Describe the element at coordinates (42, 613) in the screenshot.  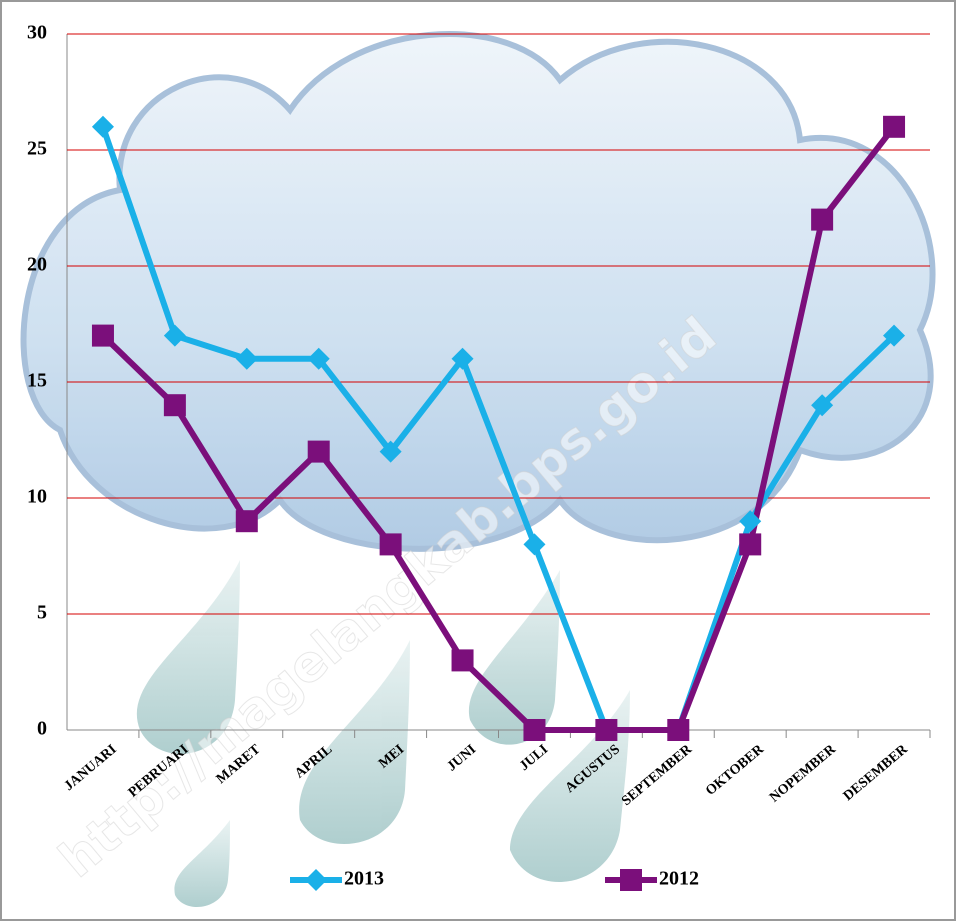
I see `y-tick-label: 5` at that location.